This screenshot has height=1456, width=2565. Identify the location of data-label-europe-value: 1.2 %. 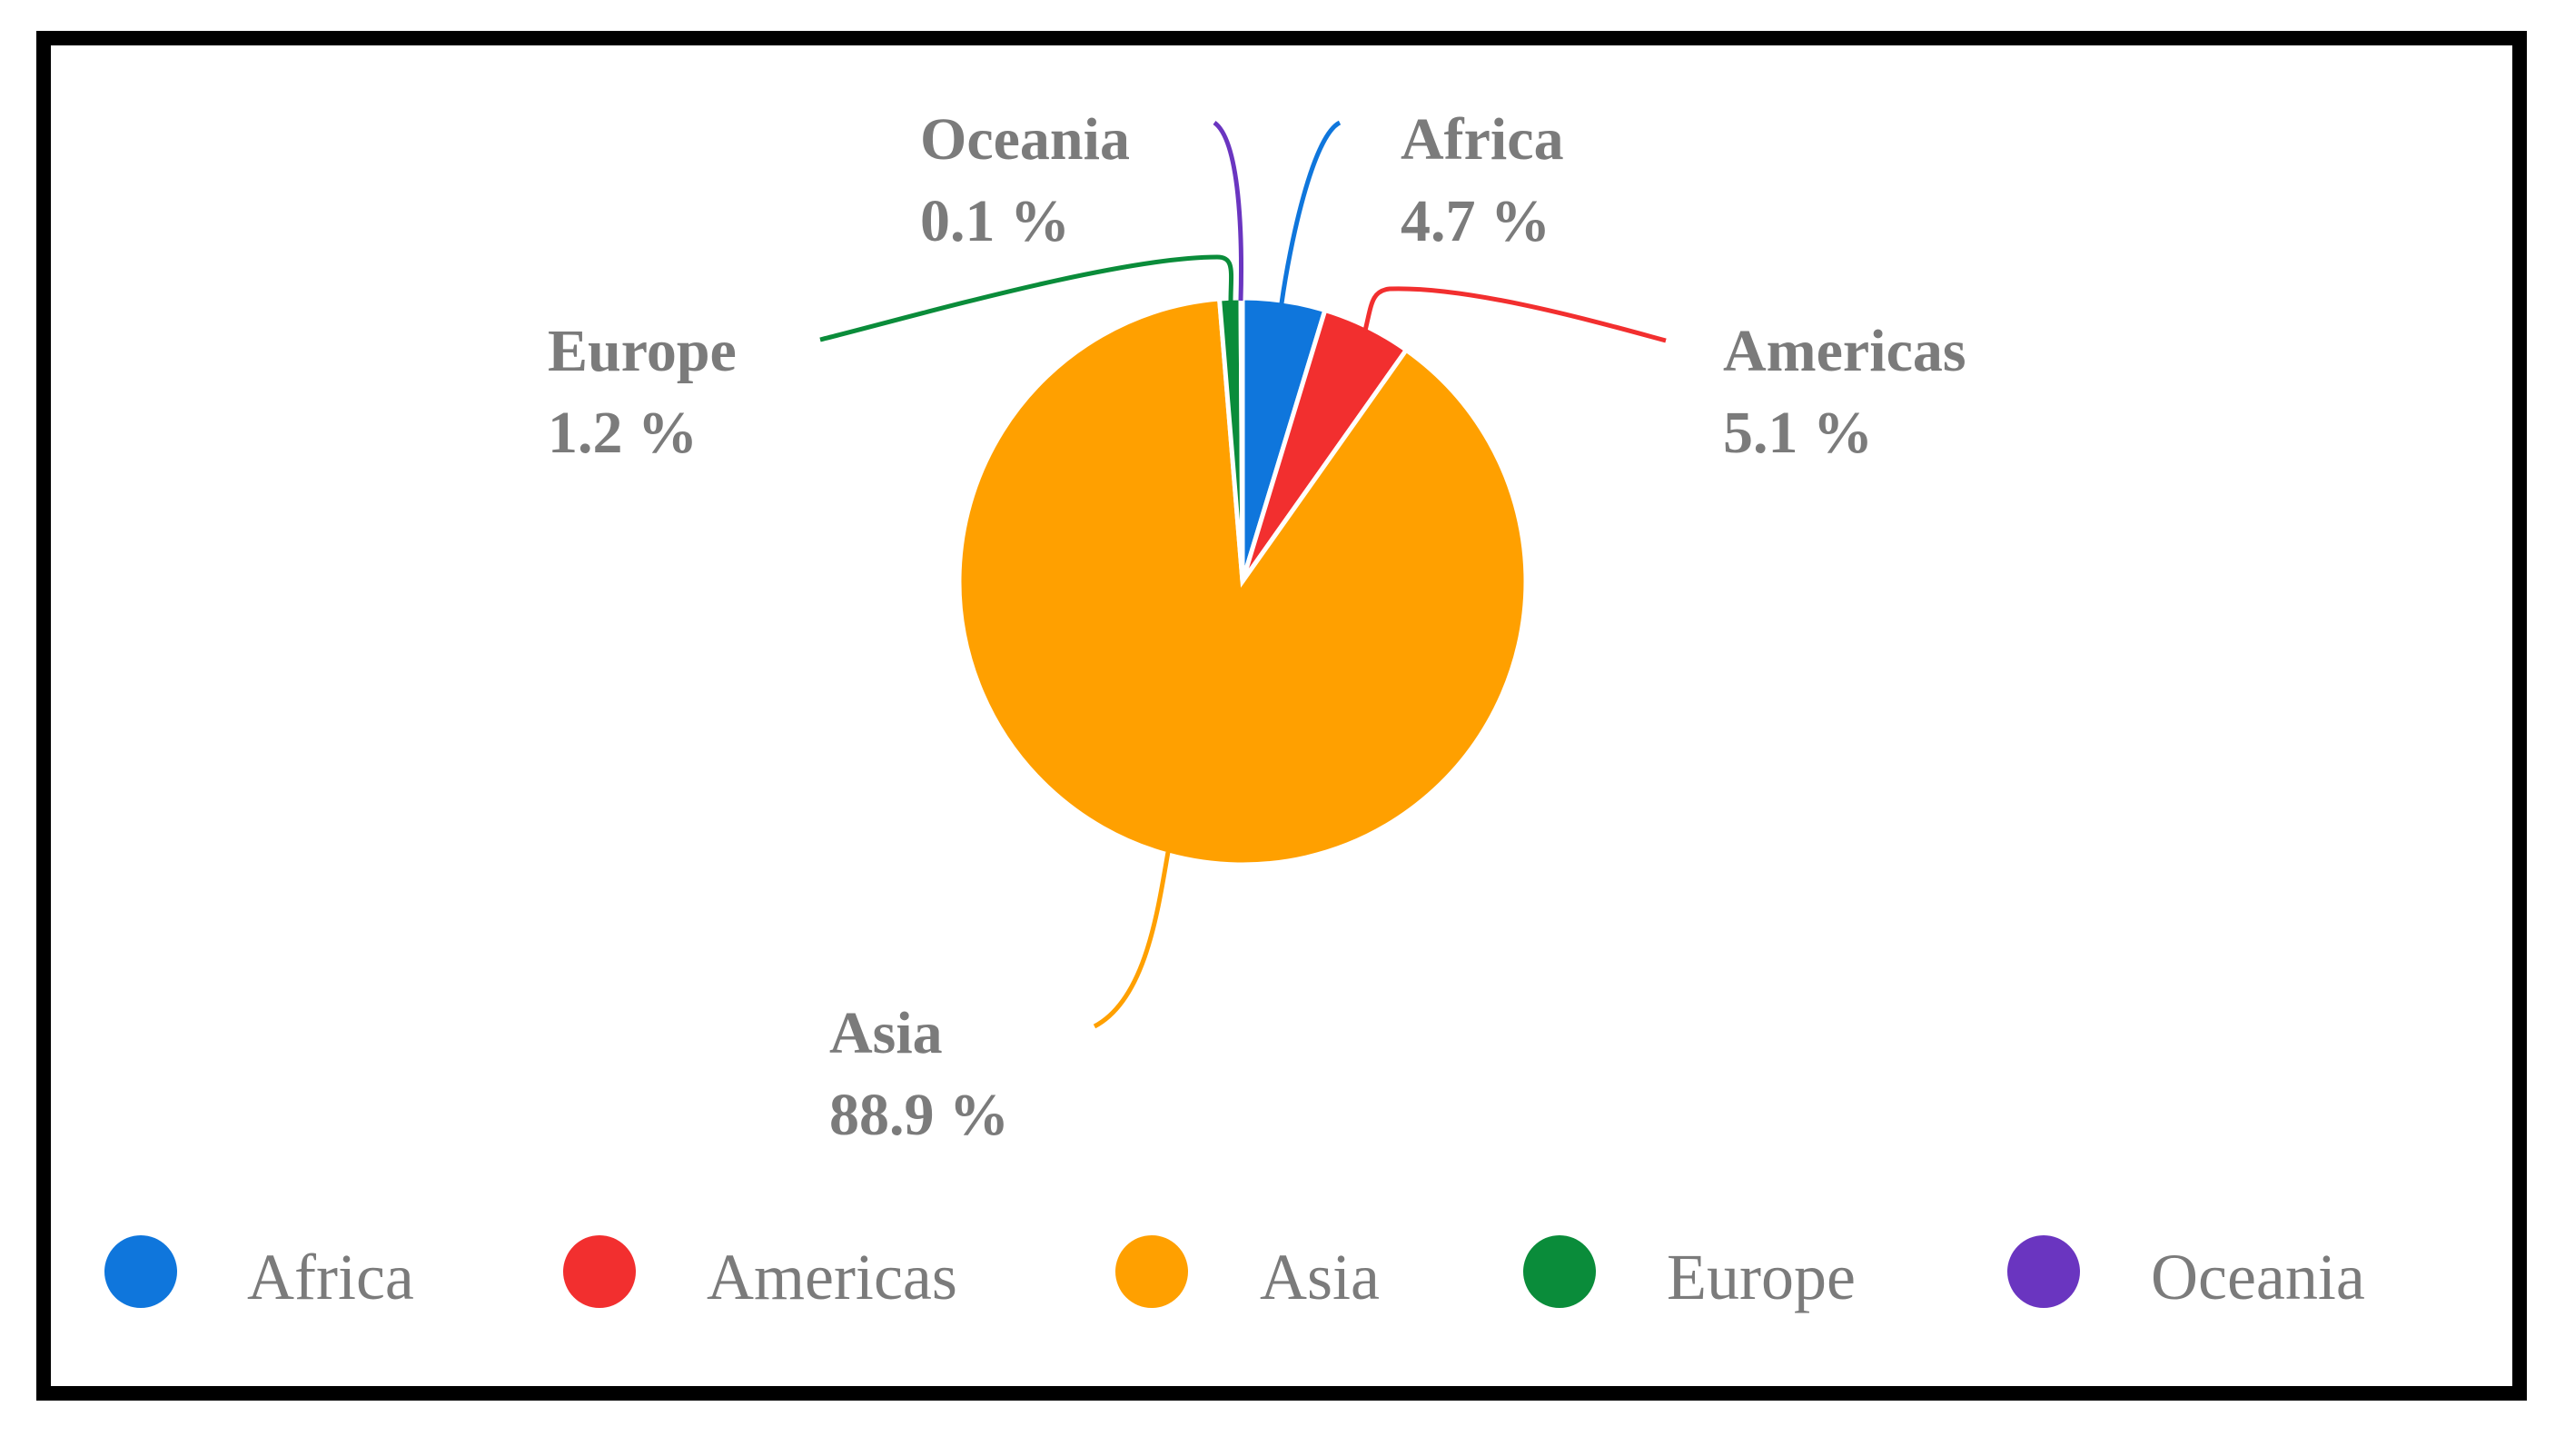
(623, 433).